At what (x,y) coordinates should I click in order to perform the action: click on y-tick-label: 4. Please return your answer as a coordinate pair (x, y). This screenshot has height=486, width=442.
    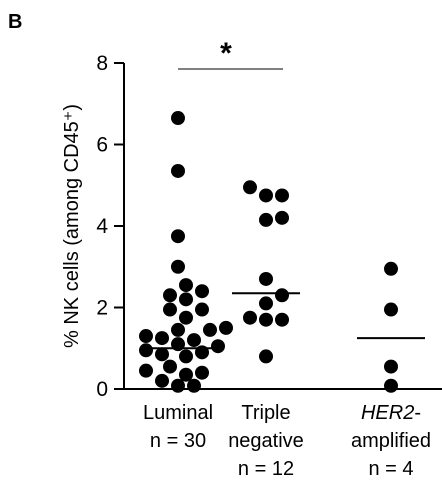
    Looking at the image, I should click on (102, 226).